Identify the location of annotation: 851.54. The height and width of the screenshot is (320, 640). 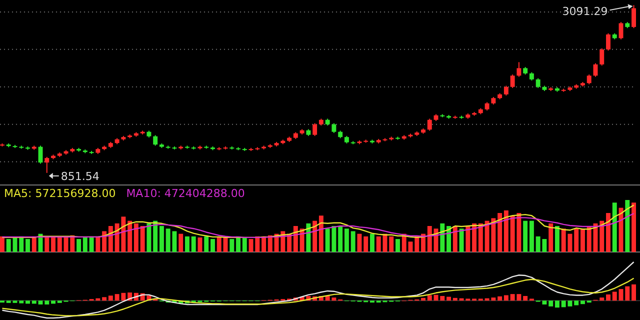
(80, 176).